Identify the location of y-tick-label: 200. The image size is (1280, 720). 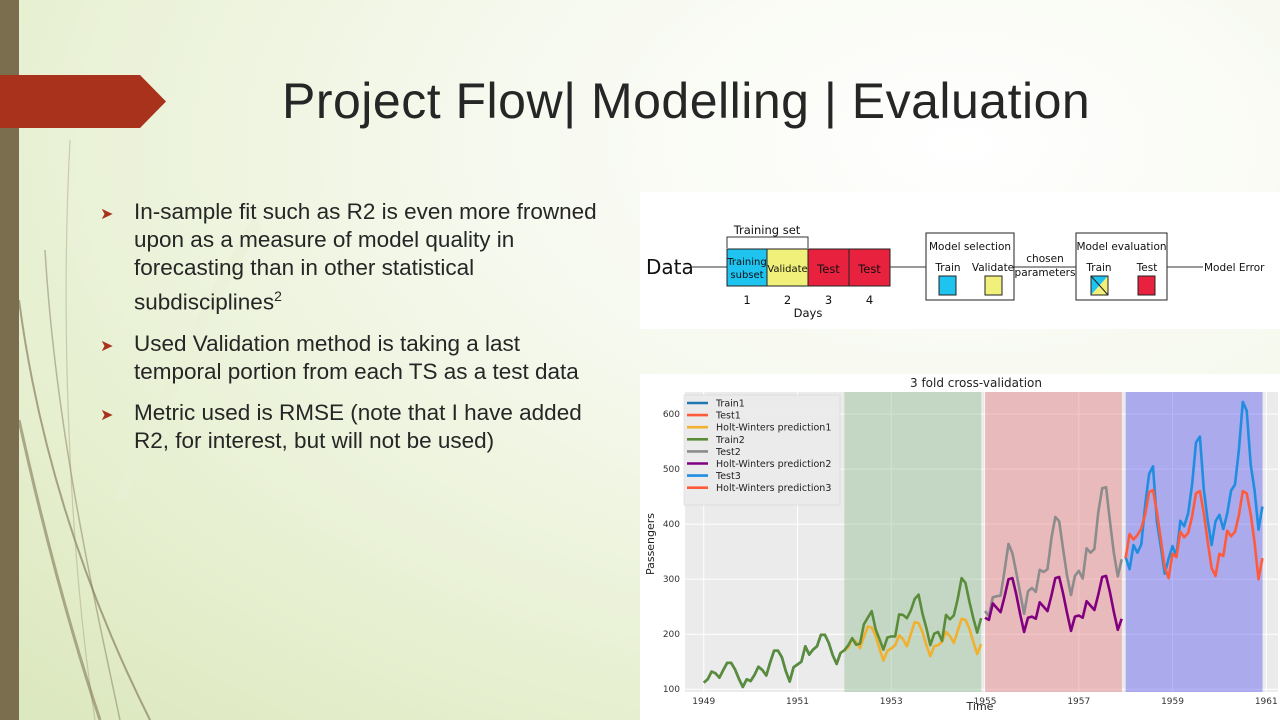
(671, 635).